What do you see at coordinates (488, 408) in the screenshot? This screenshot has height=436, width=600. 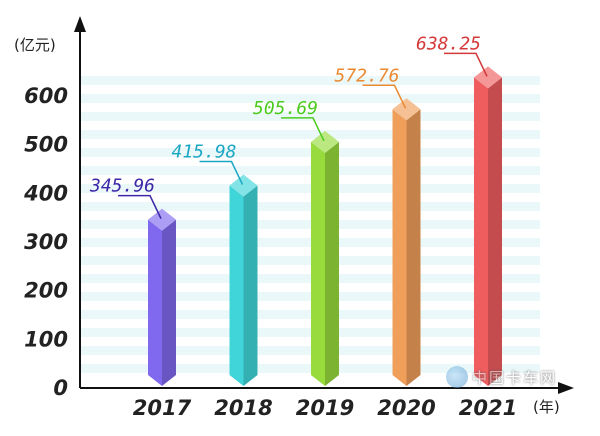 I see `x-tick-label: 2021` at bounding box center [488, 408].